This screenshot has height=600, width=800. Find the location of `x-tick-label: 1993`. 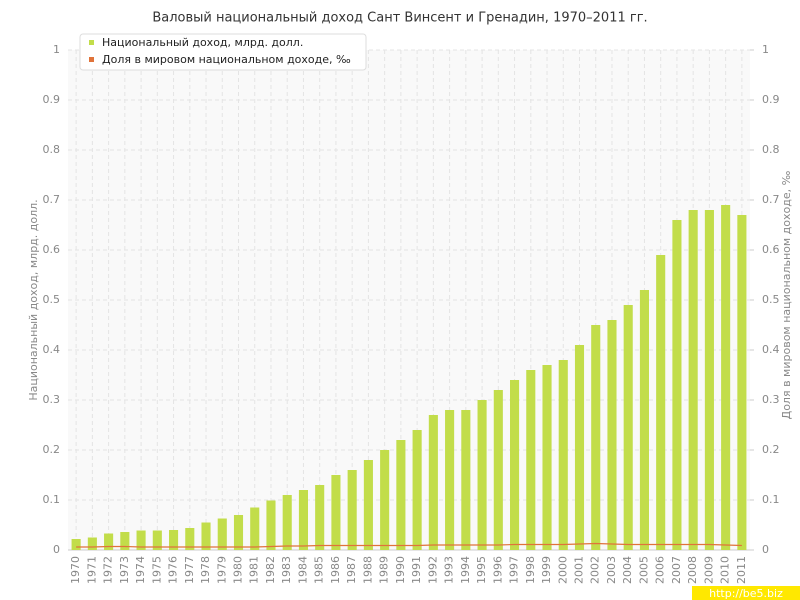

x-tick-label: 1993 is located at coordinates (449, 570).